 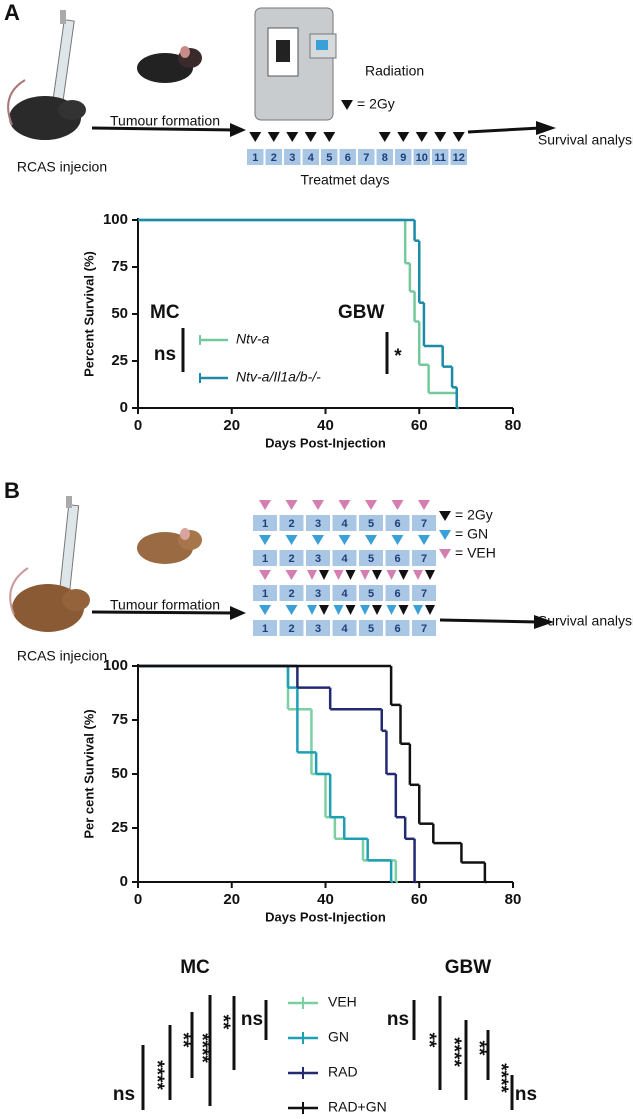 I want to click on annotation: MC, so click(x=195, y=967).